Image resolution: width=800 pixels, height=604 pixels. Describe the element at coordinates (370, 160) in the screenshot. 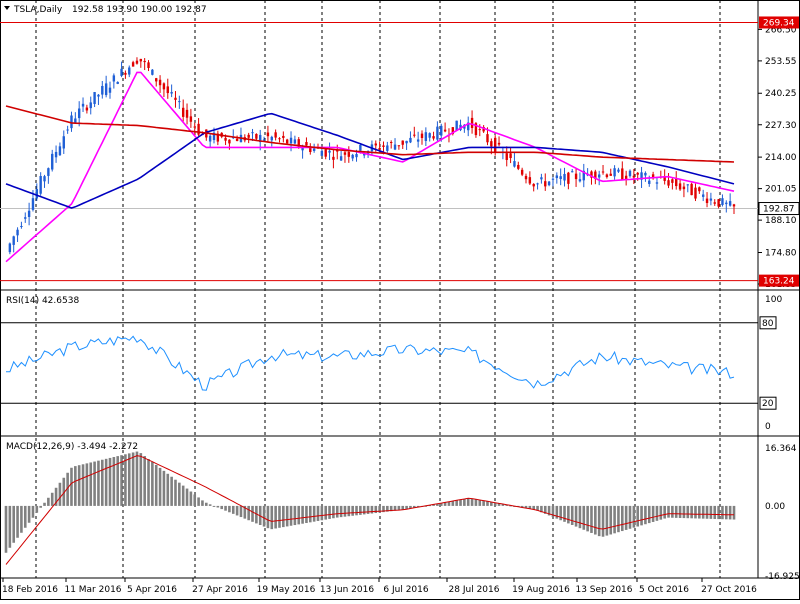

I see `ma-mid-line` at that location.